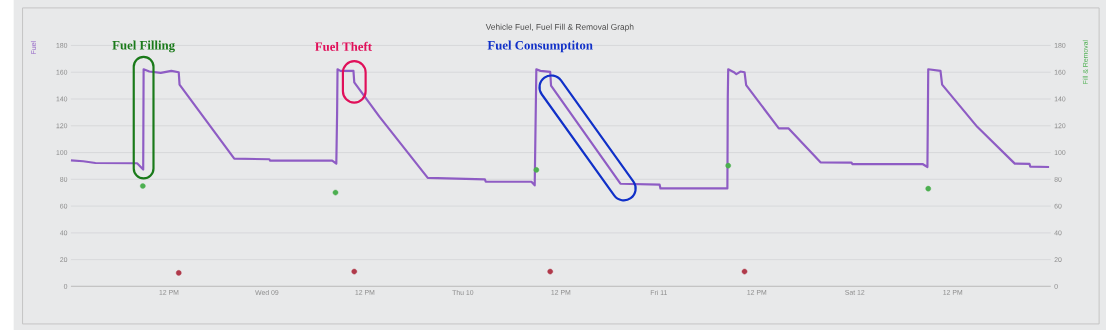 The height and width of the screenshot is (330, 1106). Describe the element at coordinates (540, 46) in the screenshot. I see `annotation: Fuel Consumptiton` at that location.